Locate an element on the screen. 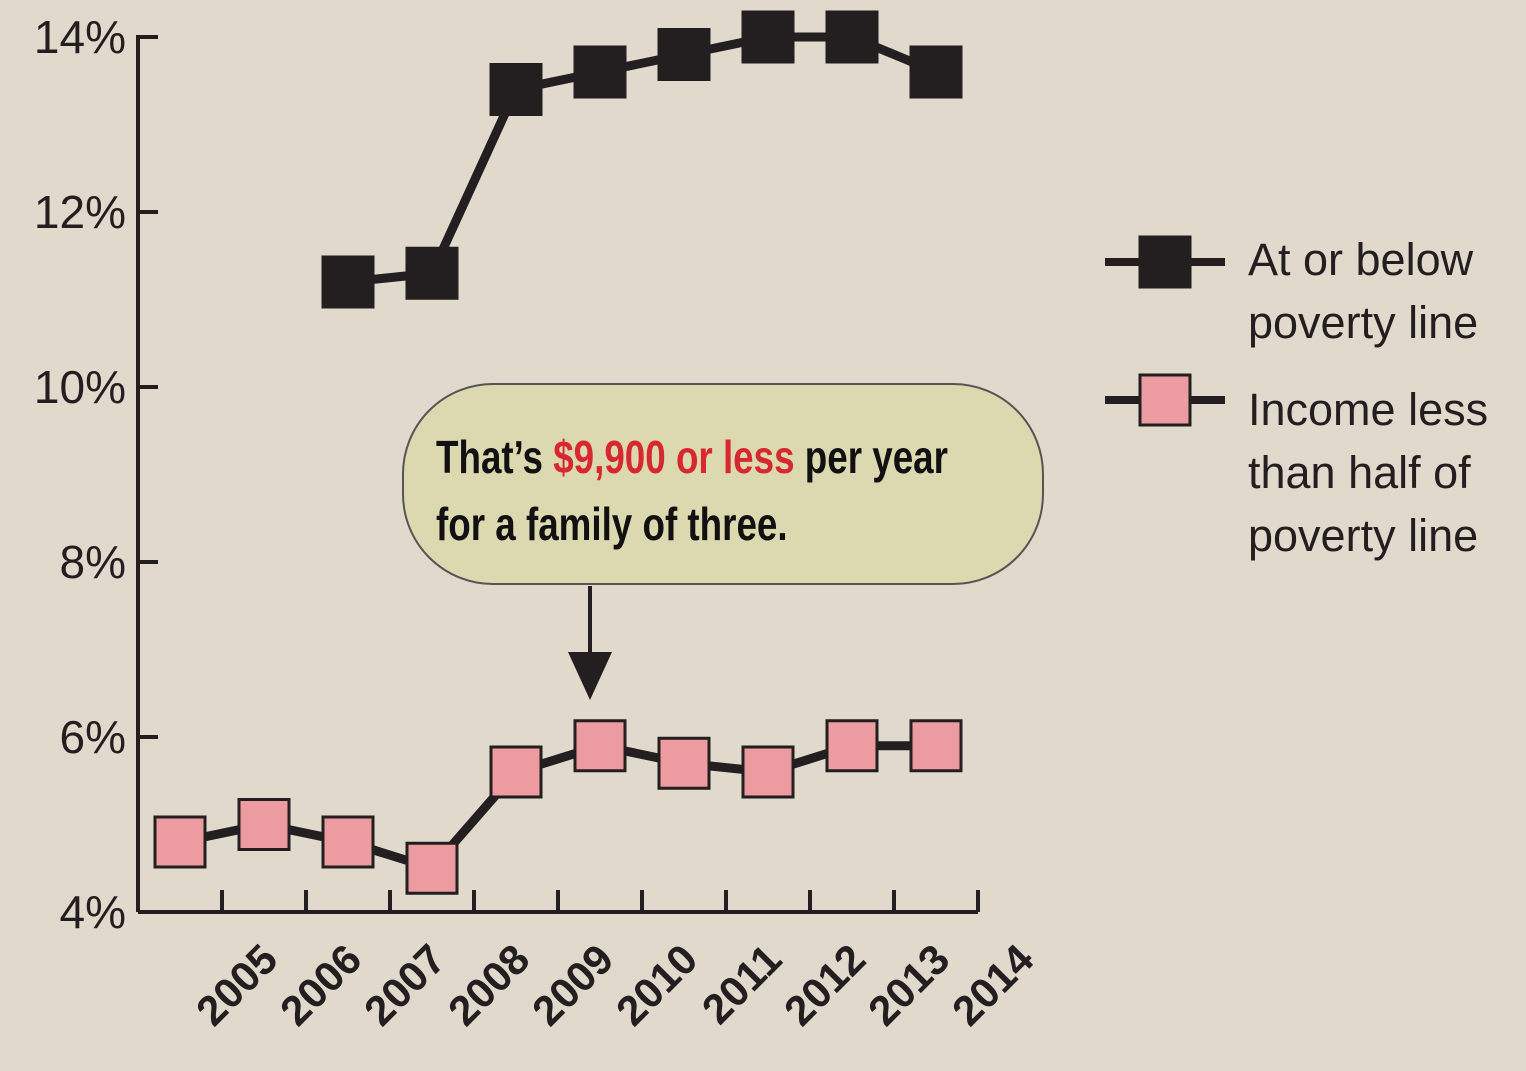 The width and height of the screenshot is (1526, 1071). legend-label: Income less than half of poverty line is located at coordinates (1368, 472).